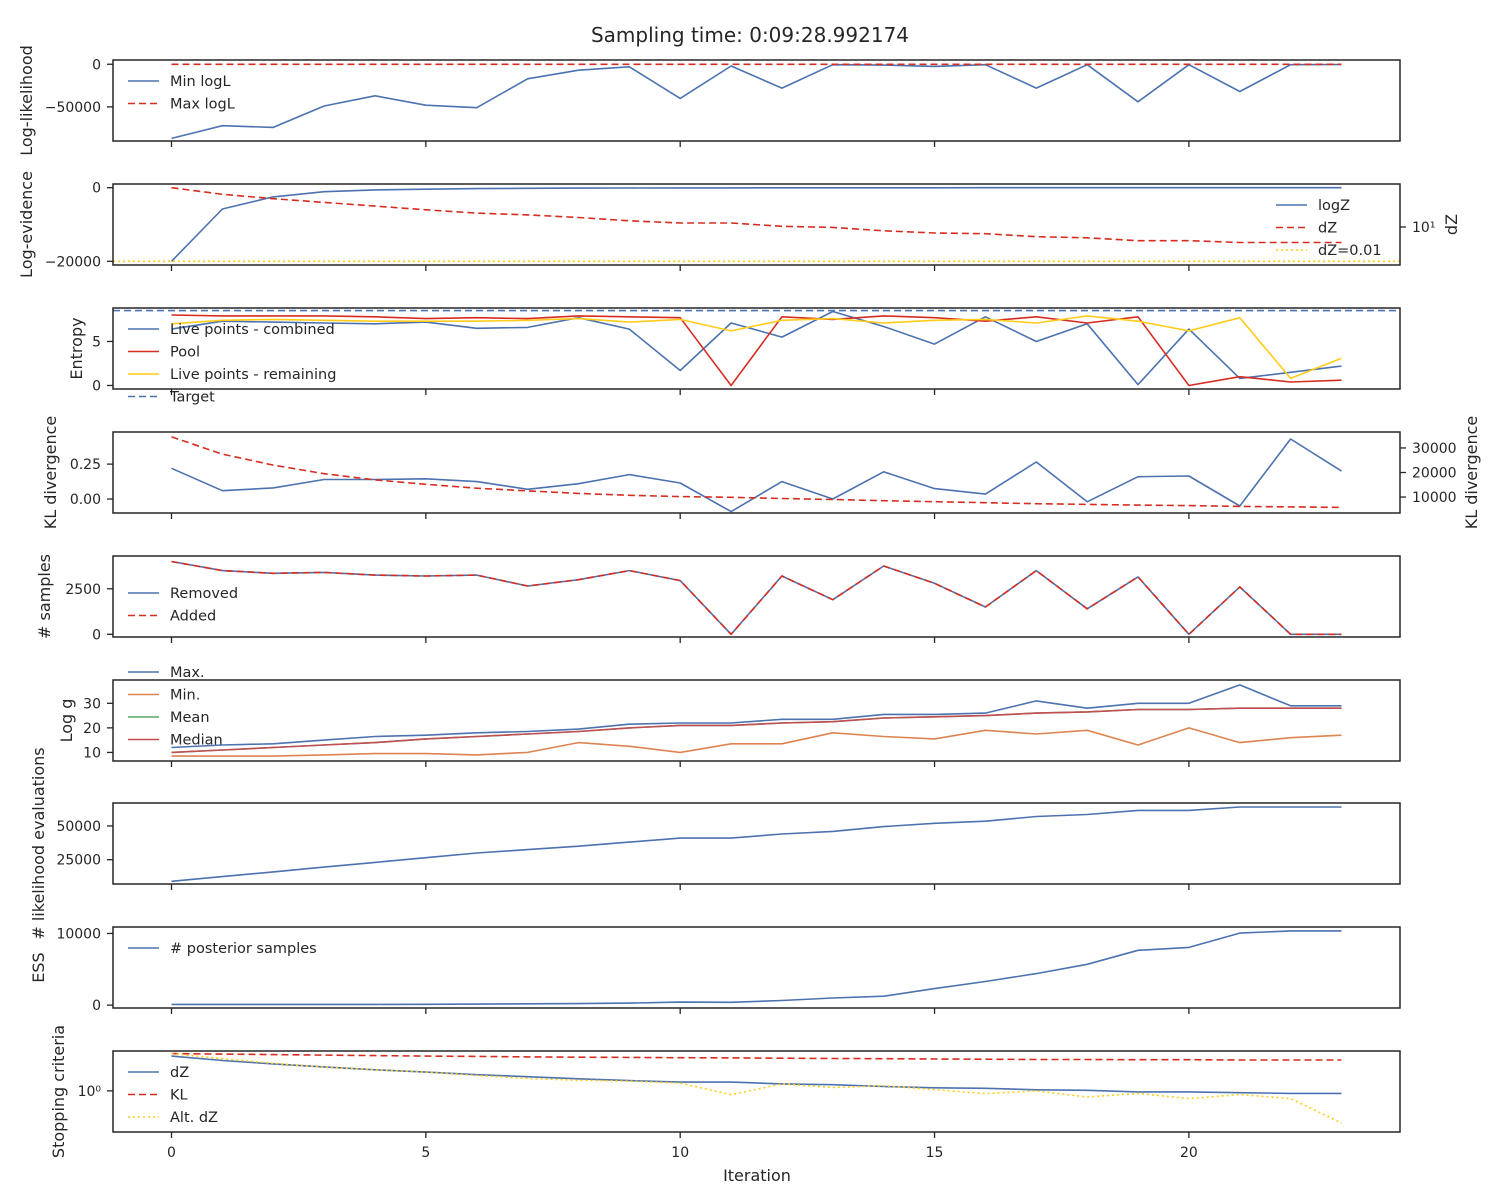 The width and height of the screenshot is (1500, 1200). I want to click on legend-label: Max., so click(187, 673).